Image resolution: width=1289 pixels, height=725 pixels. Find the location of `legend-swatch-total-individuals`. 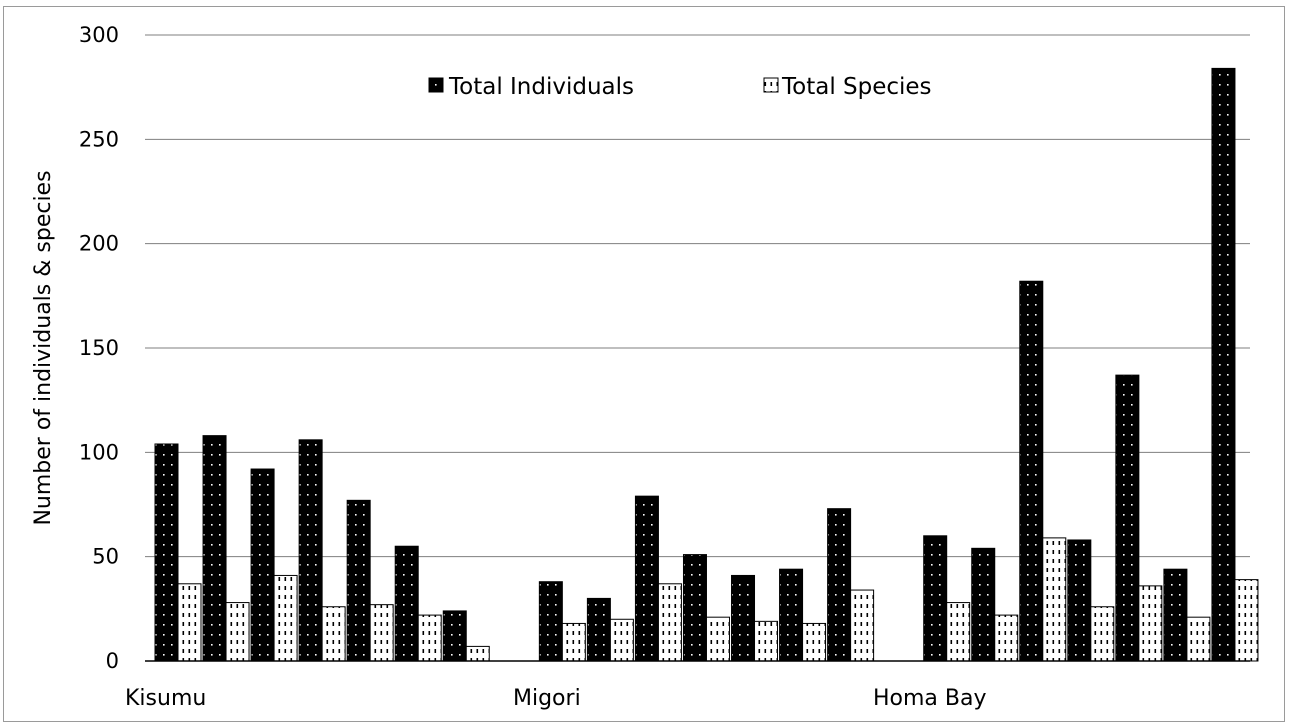

legend-swatch-total-individuals is located at coordinates (436, 85).